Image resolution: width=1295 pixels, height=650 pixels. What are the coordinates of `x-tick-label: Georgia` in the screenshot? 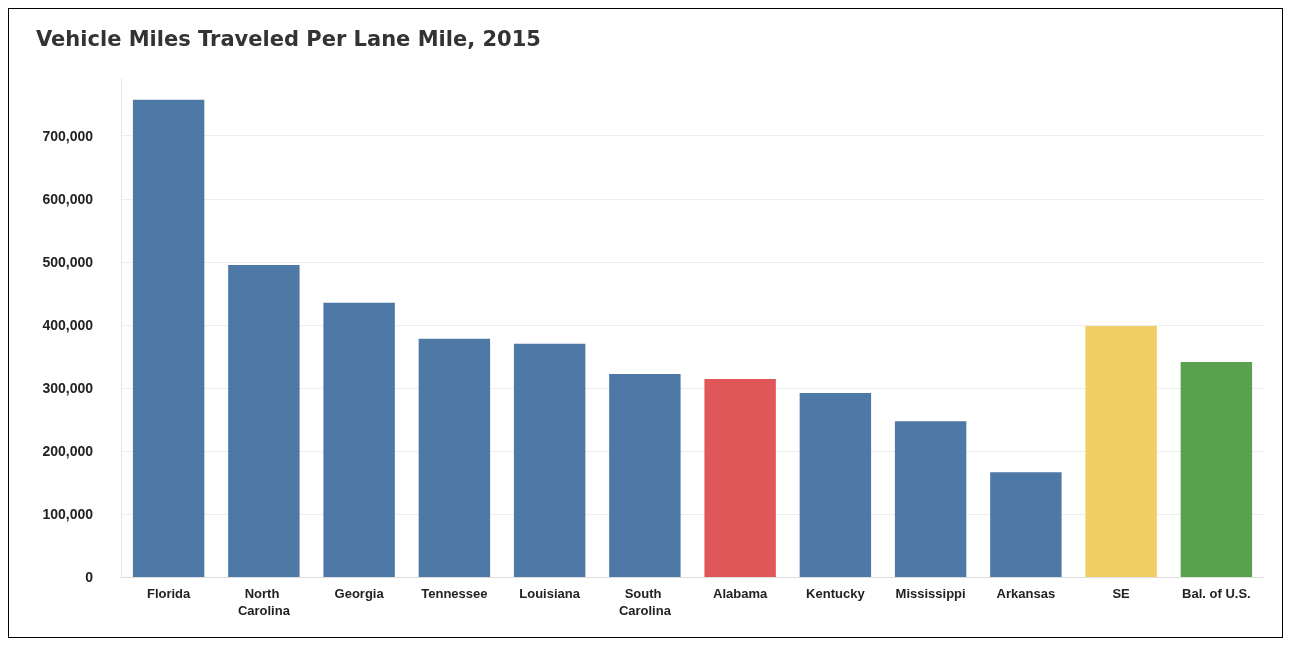 It's located at (359, 593).